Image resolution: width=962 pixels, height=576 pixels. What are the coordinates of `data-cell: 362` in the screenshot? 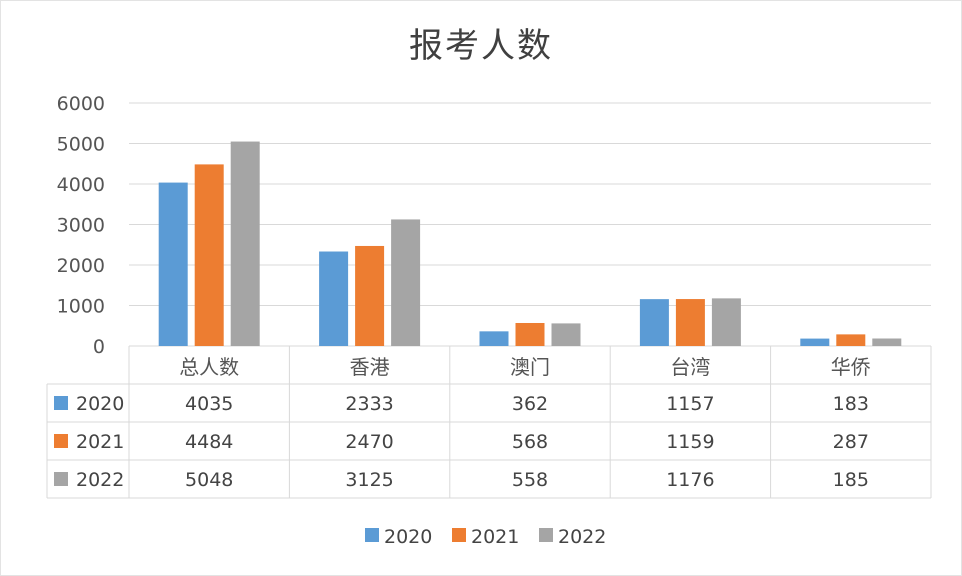 It's located at (530, 404).